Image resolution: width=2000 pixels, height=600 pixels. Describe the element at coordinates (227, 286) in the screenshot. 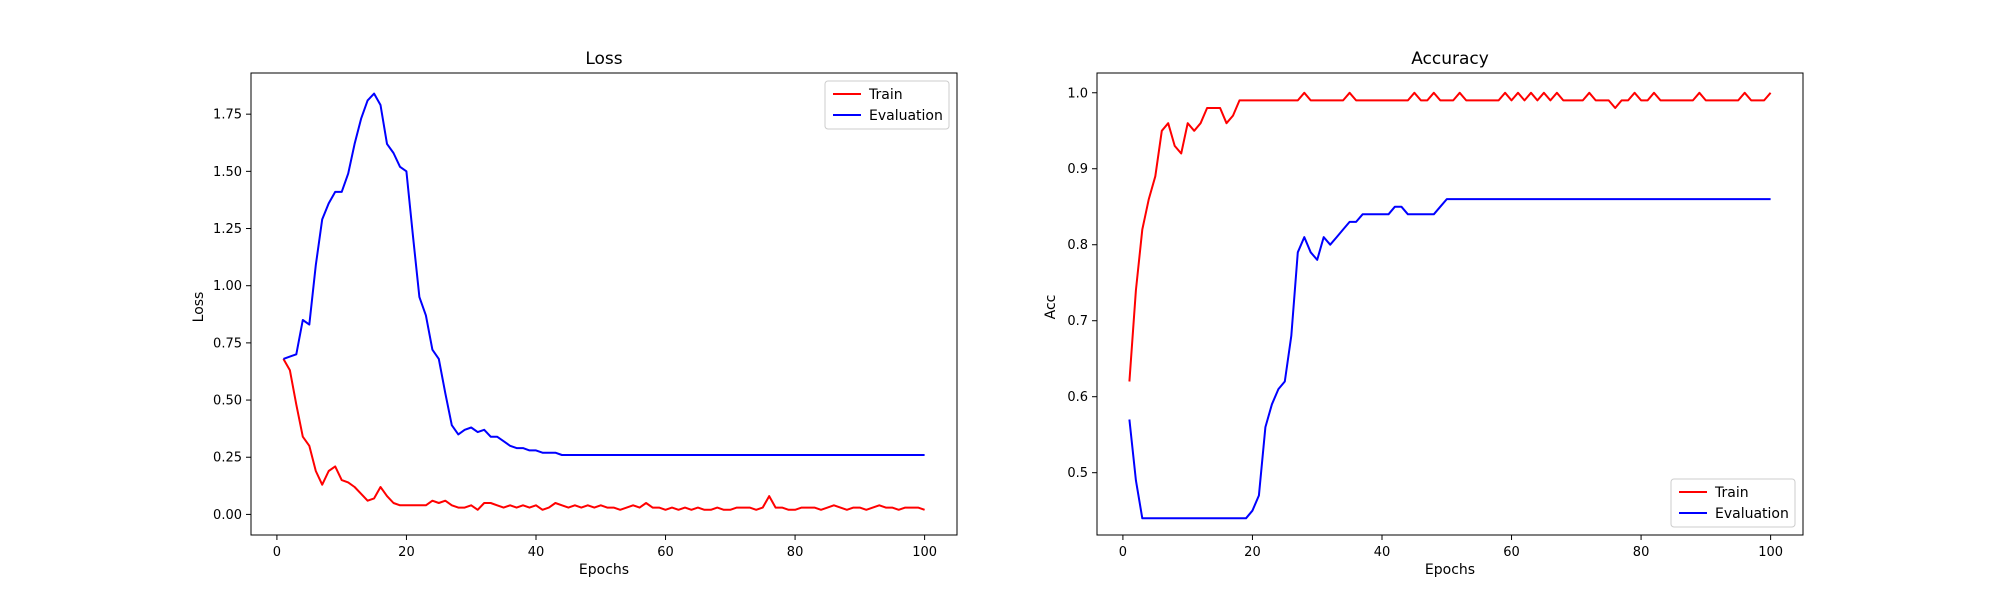

I see `y-tick-label: 1.00` at that location.